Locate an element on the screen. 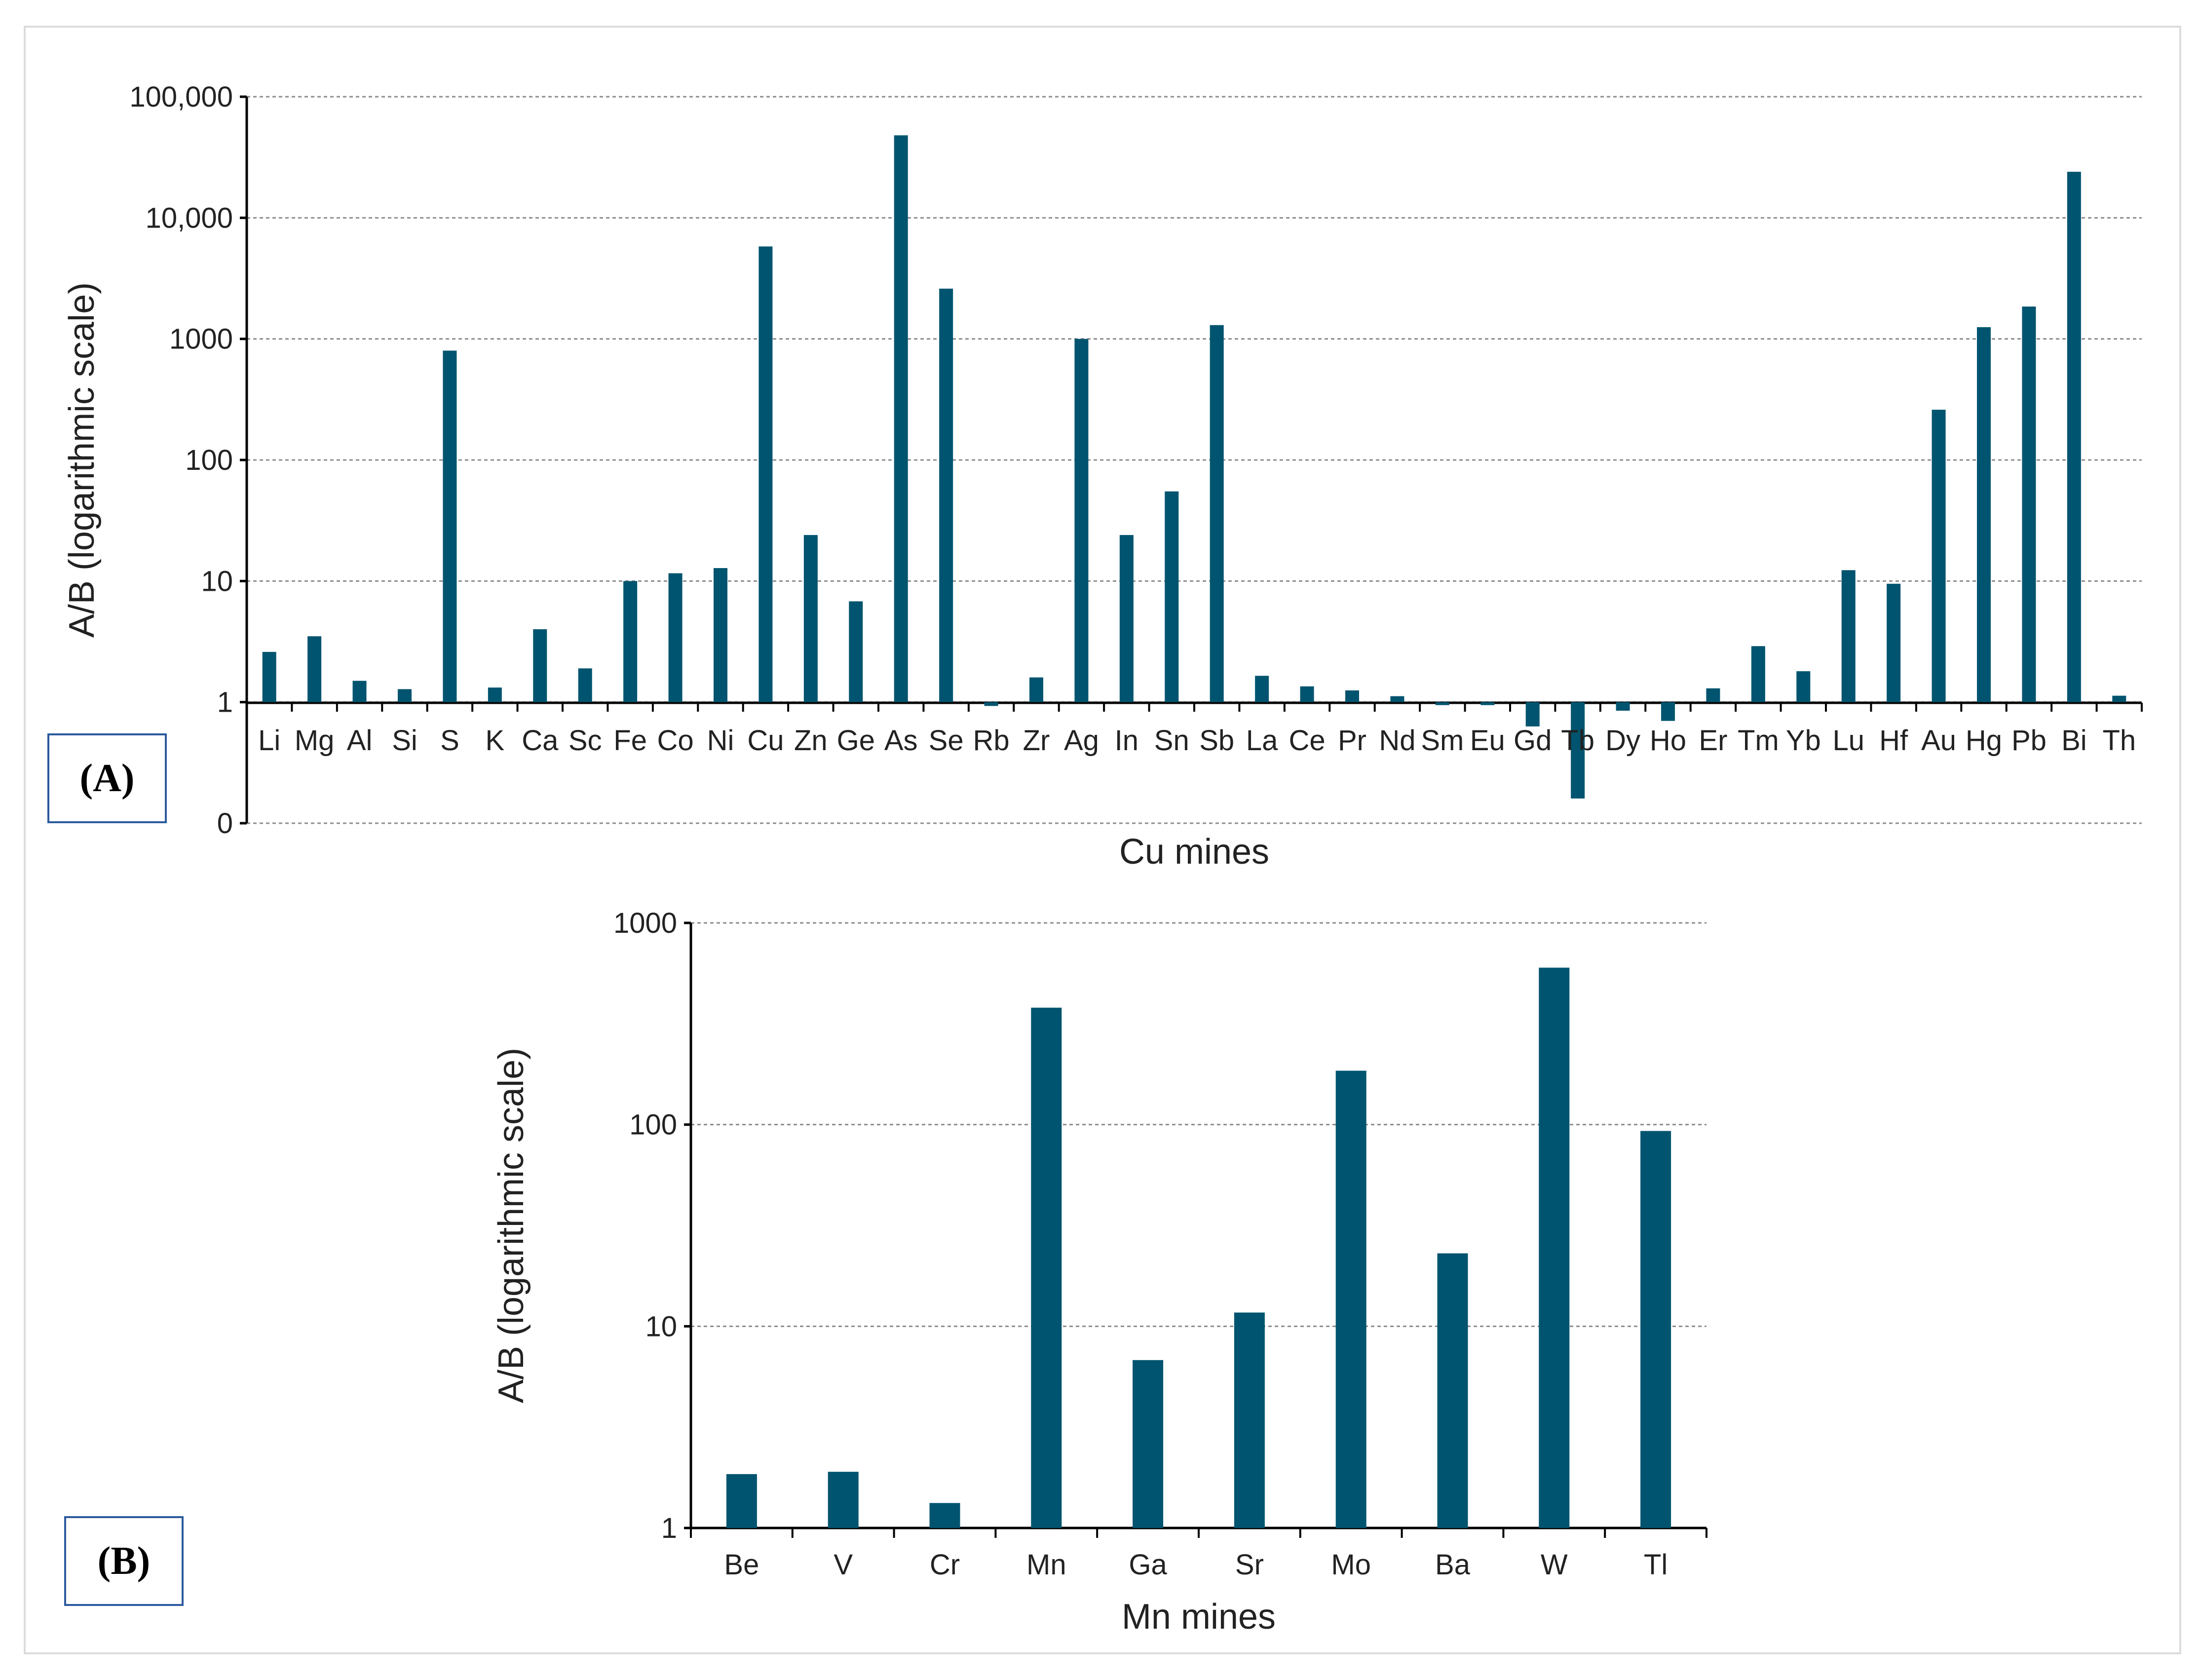 The width and height of the screenshot is (2199, 1680). y-axis-title-b: A/B (logarithmic scale) is located at coordinates (511, 1225).